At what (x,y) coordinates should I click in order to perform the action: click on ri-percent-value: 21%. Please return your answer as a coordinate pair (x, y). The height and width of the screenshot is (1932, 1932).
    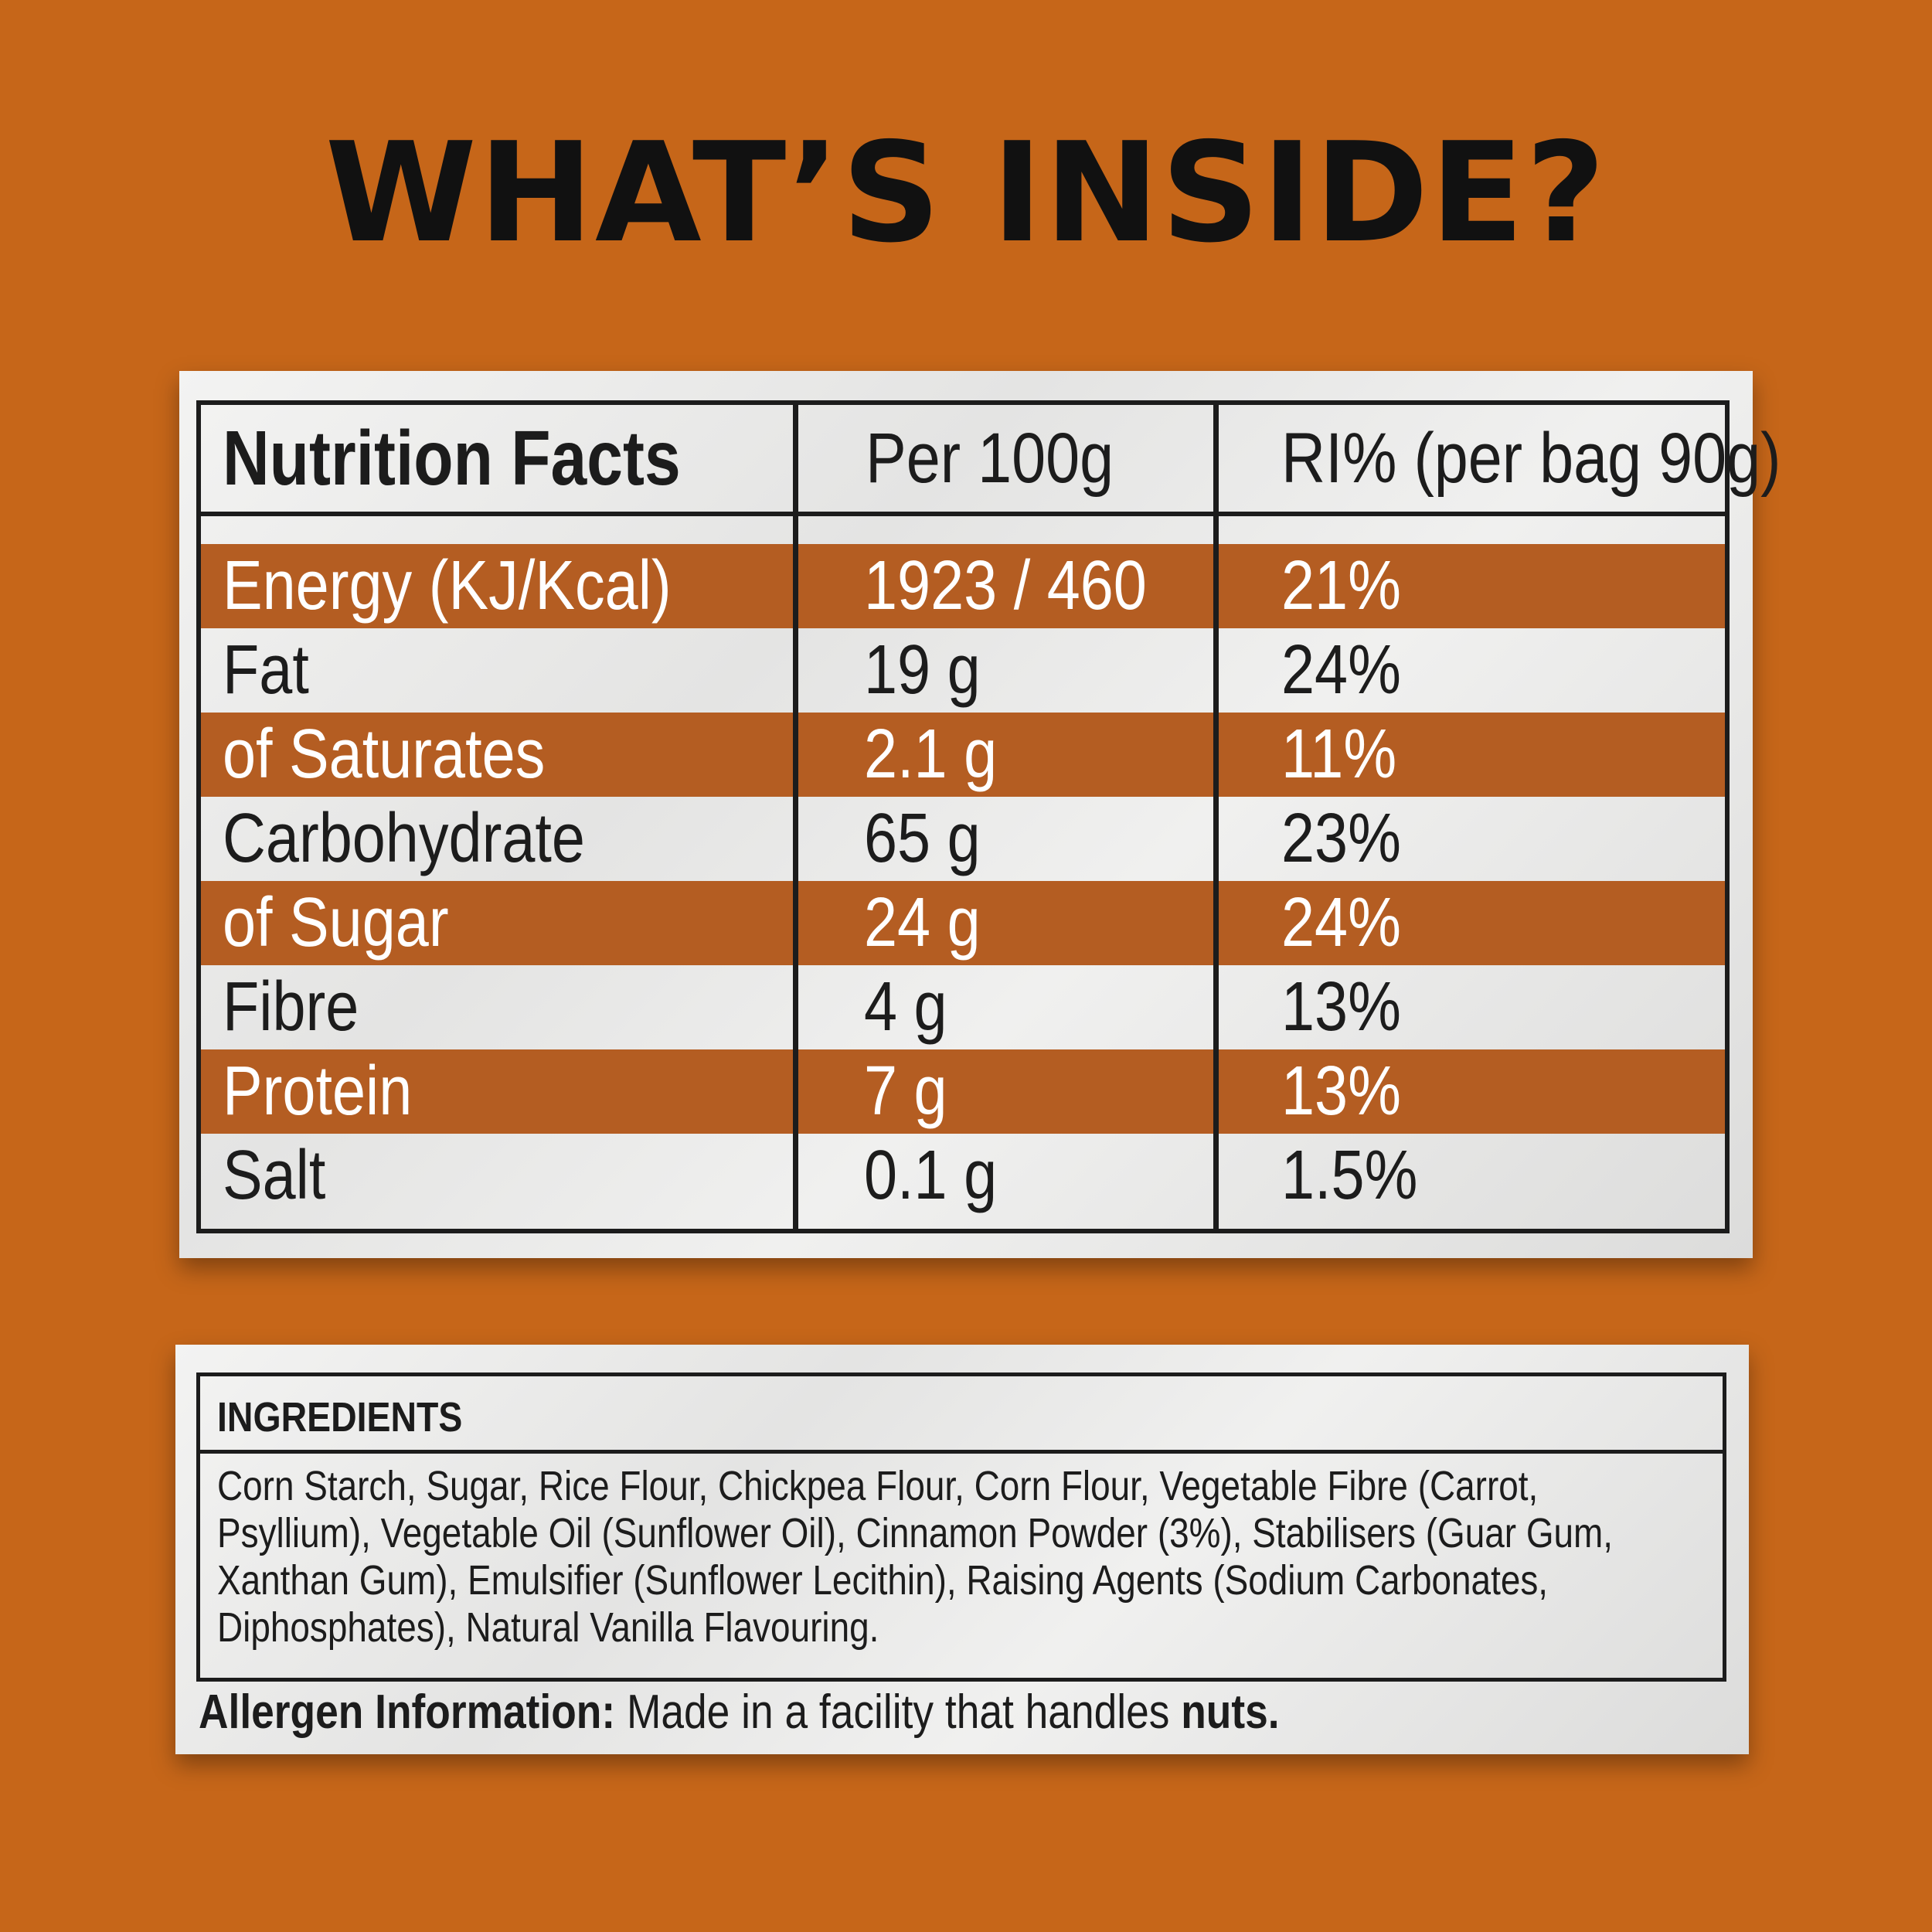
    Looking at the image, I should click on (1341, 585).